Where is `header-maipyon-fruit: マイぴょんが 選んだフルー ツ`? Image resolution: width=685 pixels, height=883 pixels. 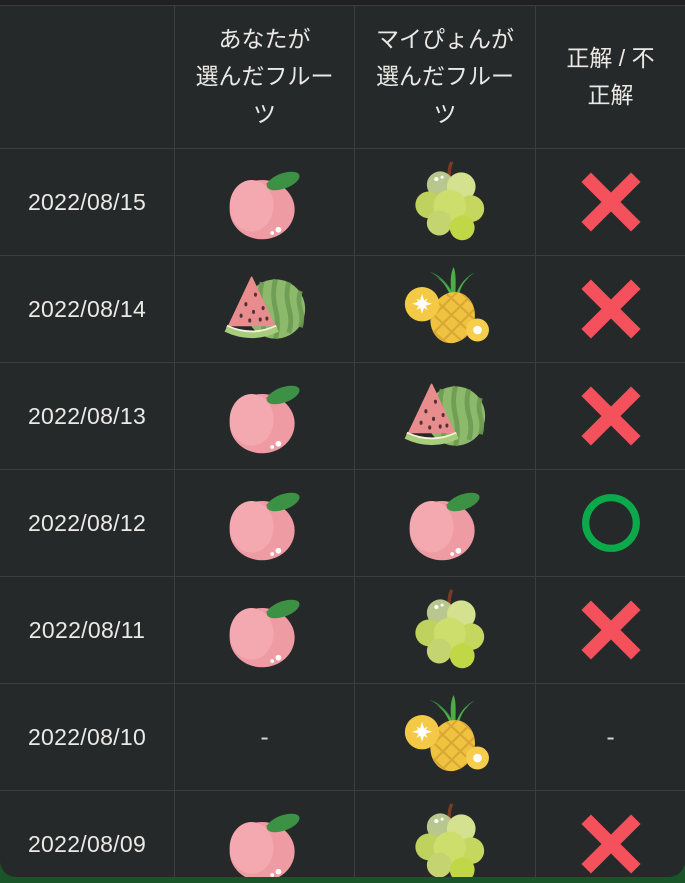
header-maipyon-fruit: マイぴょんが 選んだフルー ツ is located at coordinates (445, 77).